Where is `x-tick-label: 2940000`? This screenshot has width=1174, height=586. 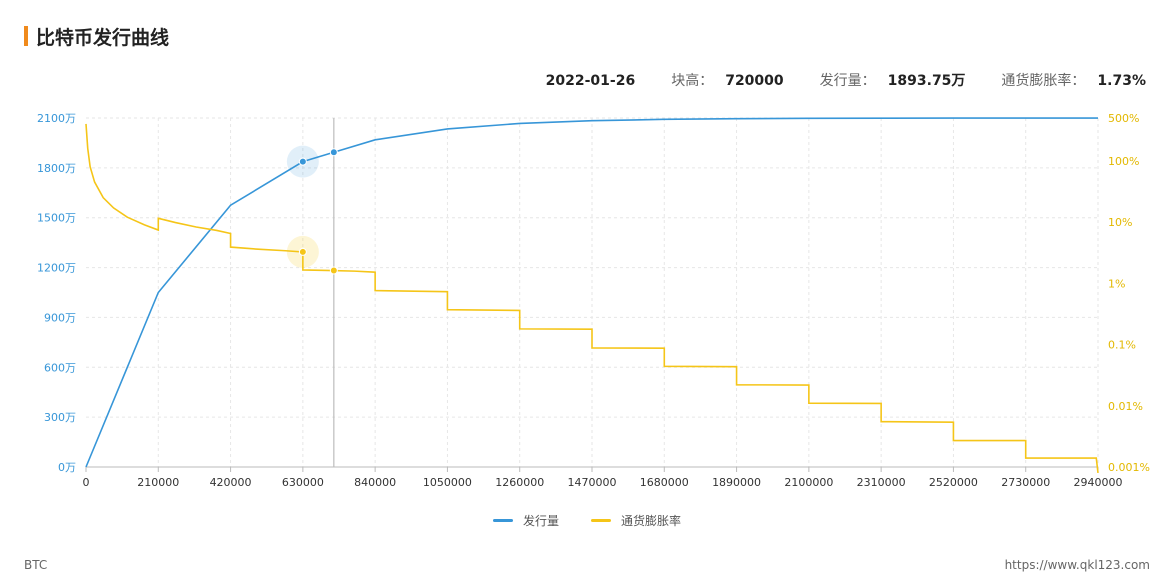 x-tick-label: 2940000 is located at coordinates (1098, 482).